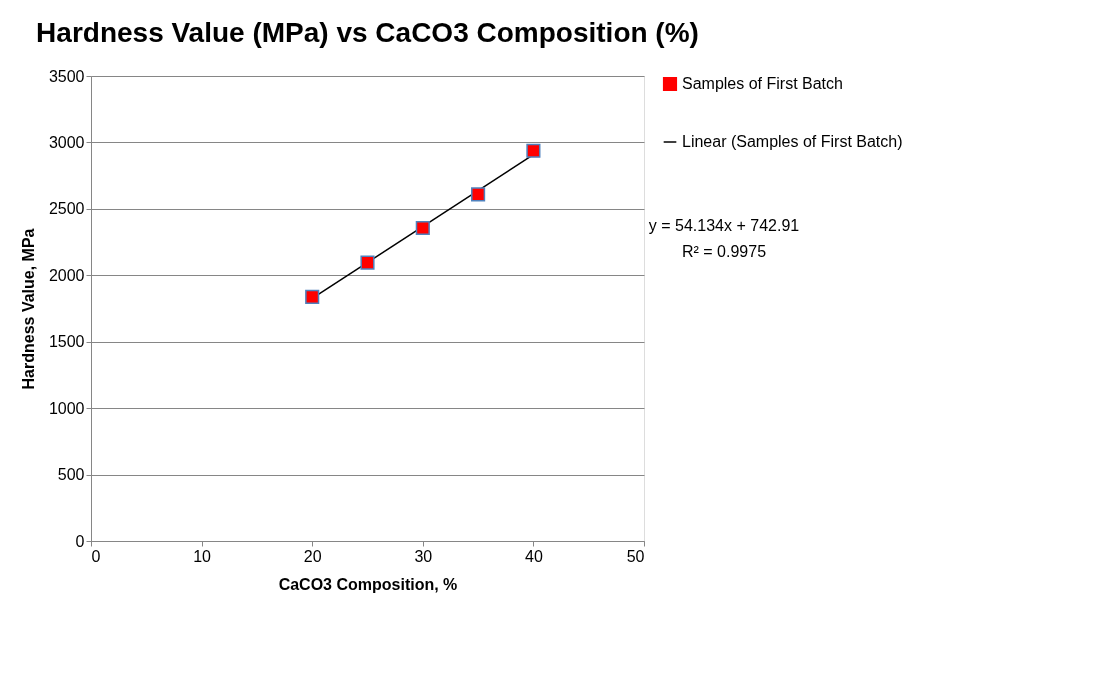  Describe the element at coordinates (66, 275) in the screenshot. I see `y-tick-label: 2000` at that location.